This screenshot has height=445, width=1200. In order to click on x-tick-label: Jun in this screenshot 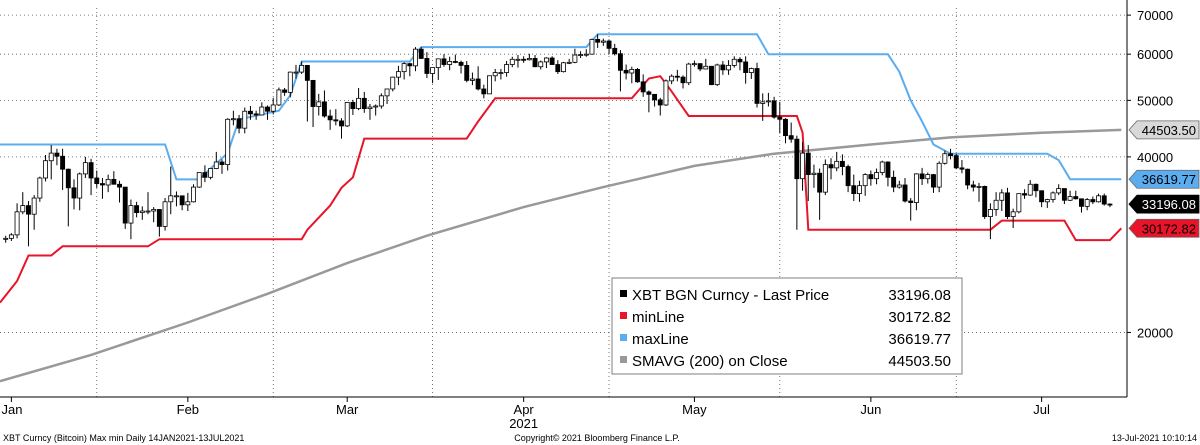, I will do `click(870, 409)`.